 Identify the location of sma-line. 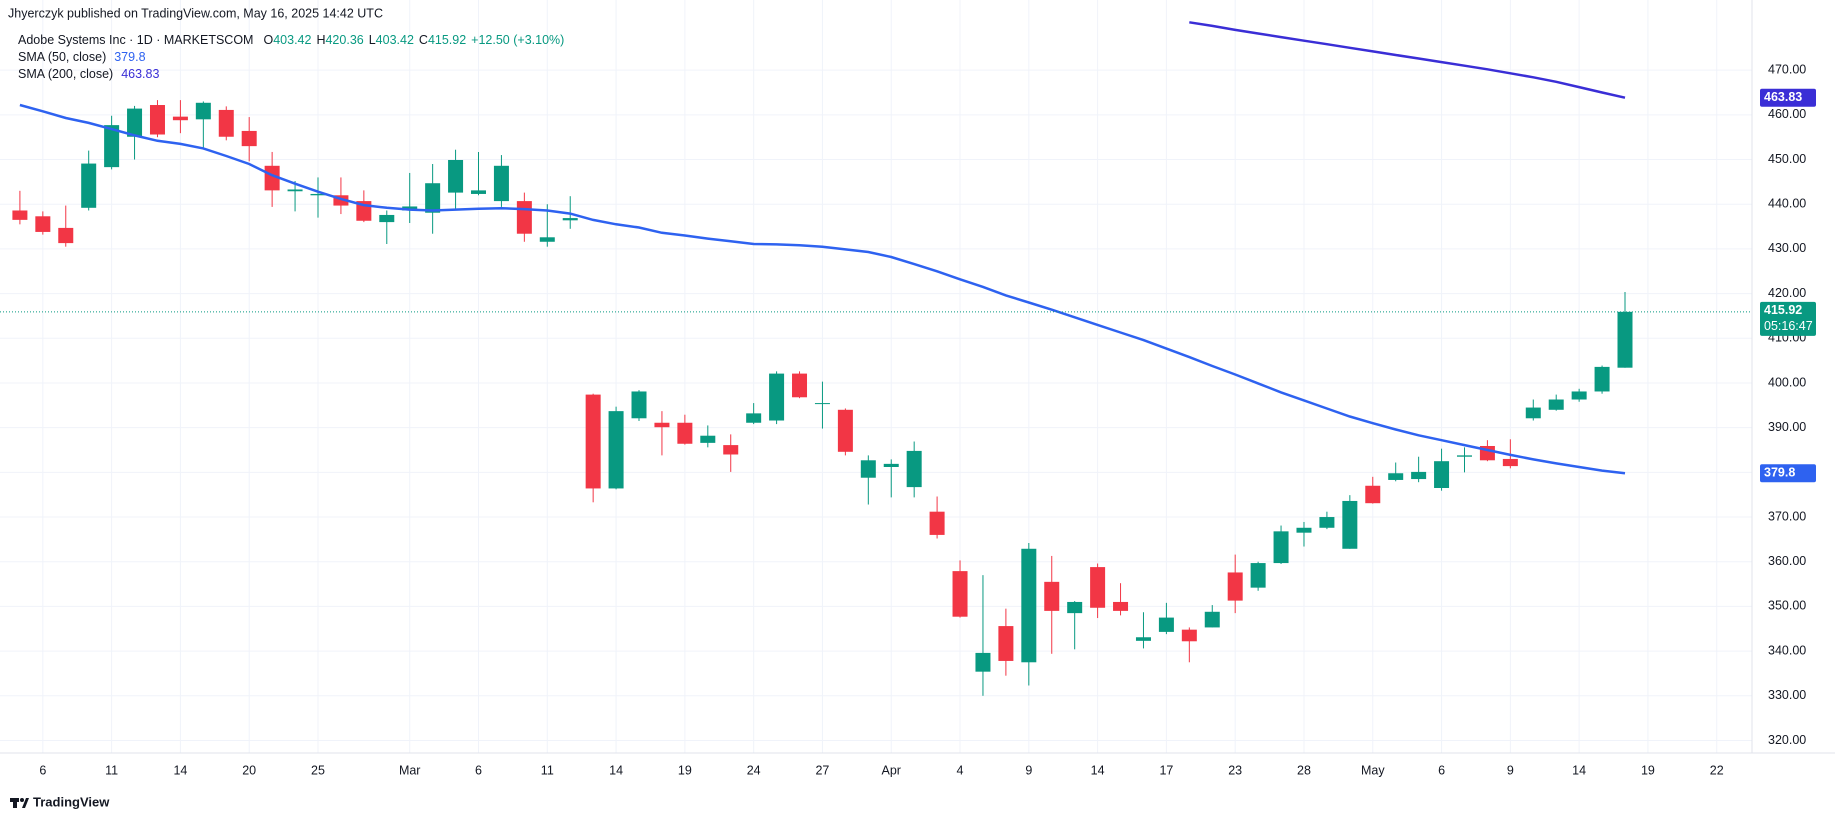
(1407, 60).